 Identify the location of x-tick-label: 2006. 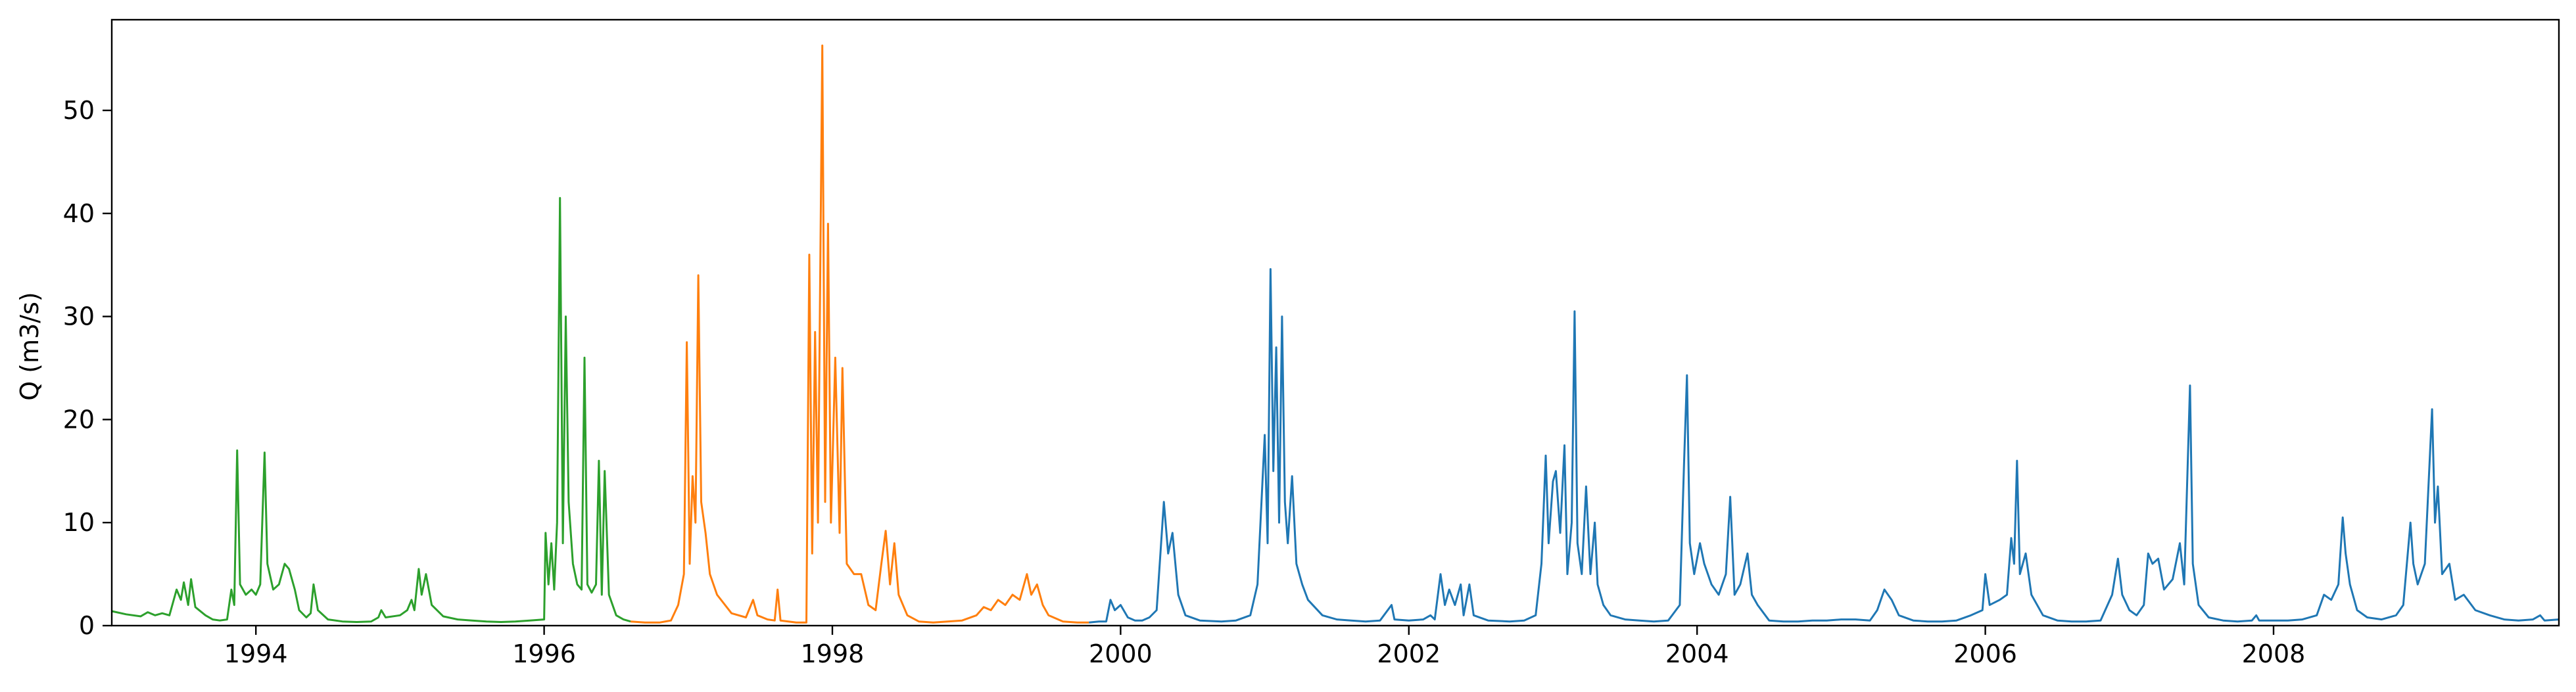
(1985, 653).